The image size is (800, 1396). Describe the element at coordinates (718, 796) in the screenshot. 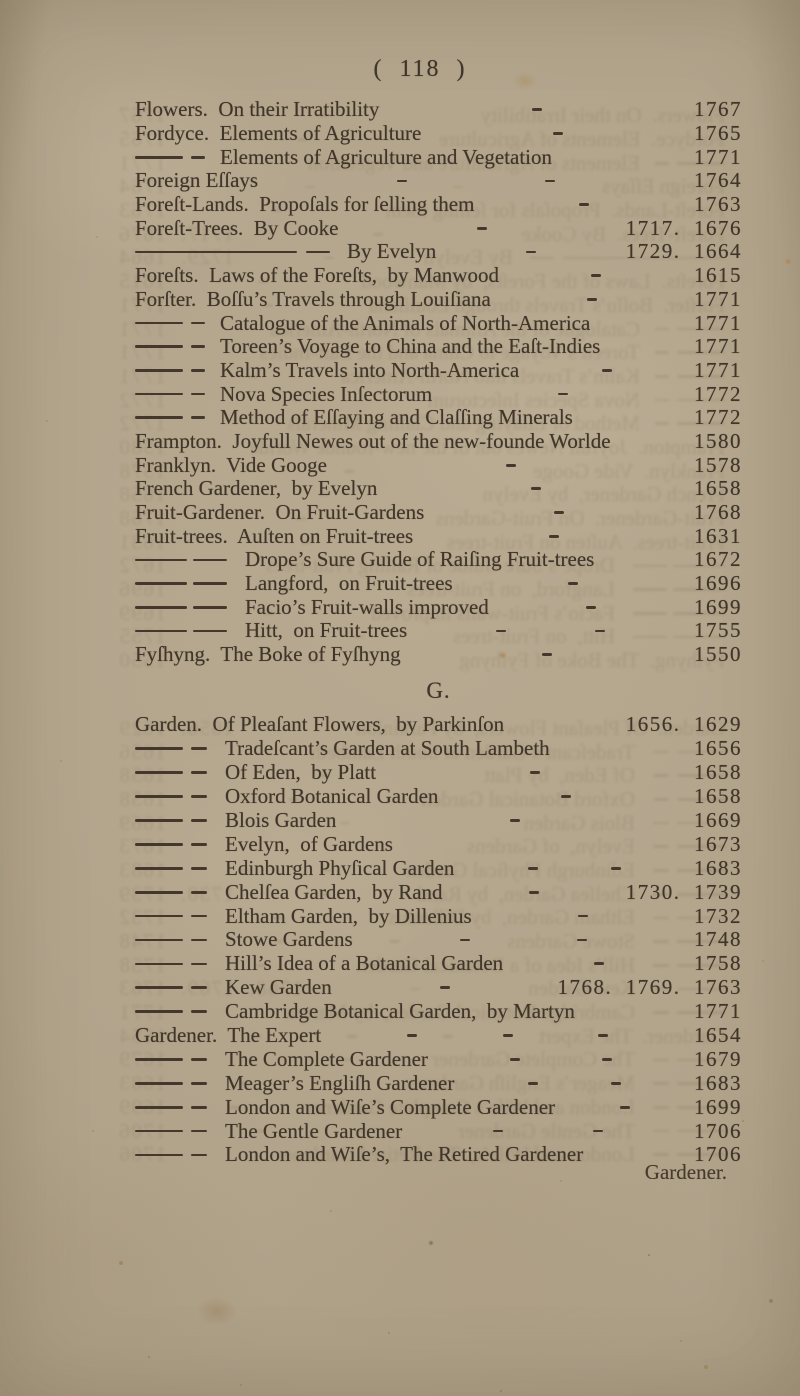

I see `entry-year: 1658` at that location.